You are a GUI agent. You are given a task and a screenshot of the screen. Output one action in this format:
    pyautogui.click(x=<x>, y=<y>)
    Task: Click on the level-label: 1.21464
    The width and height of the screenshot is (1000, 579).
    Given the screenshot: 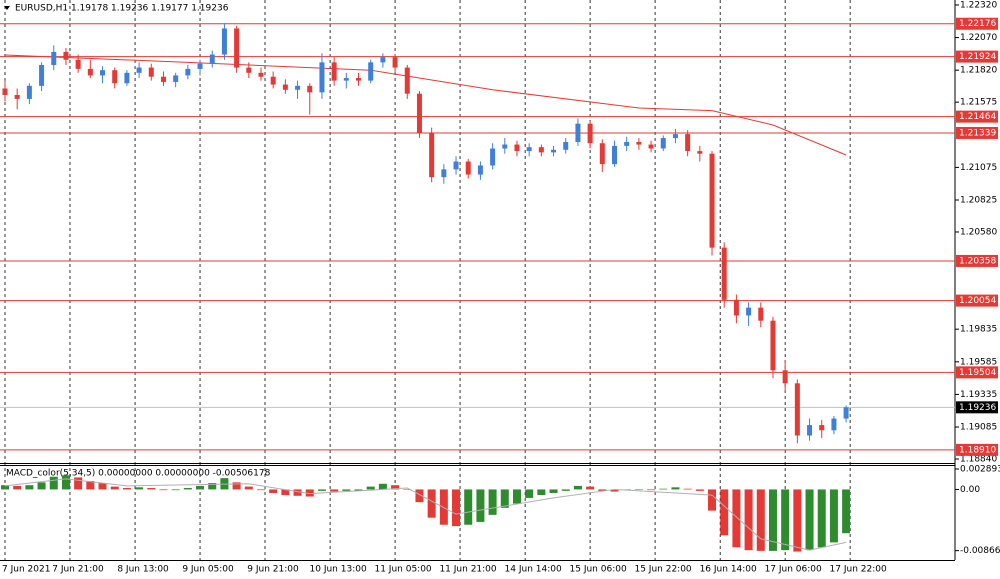 What is the action you would take?
    pyautogui.click(x=977, y=117)
    